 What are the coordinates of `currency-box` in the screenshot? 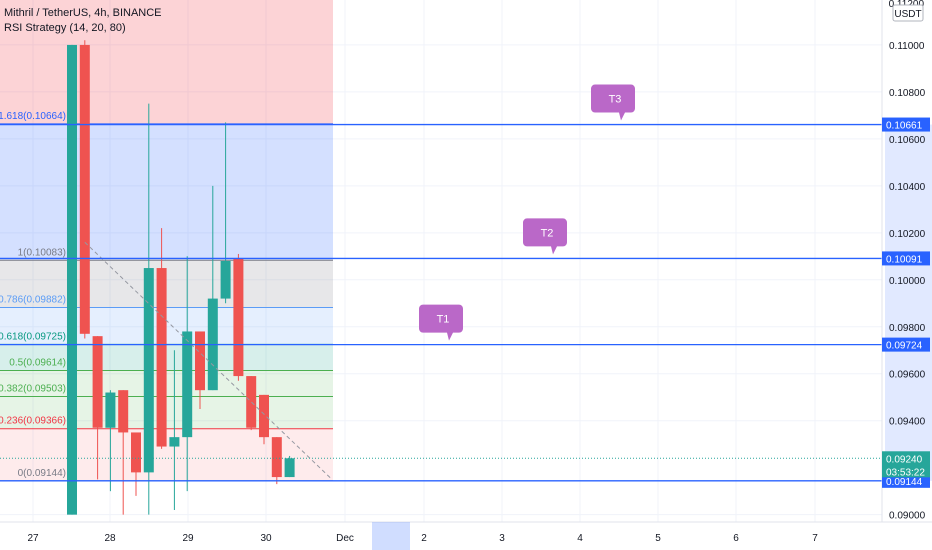 It's located at (908, 13).